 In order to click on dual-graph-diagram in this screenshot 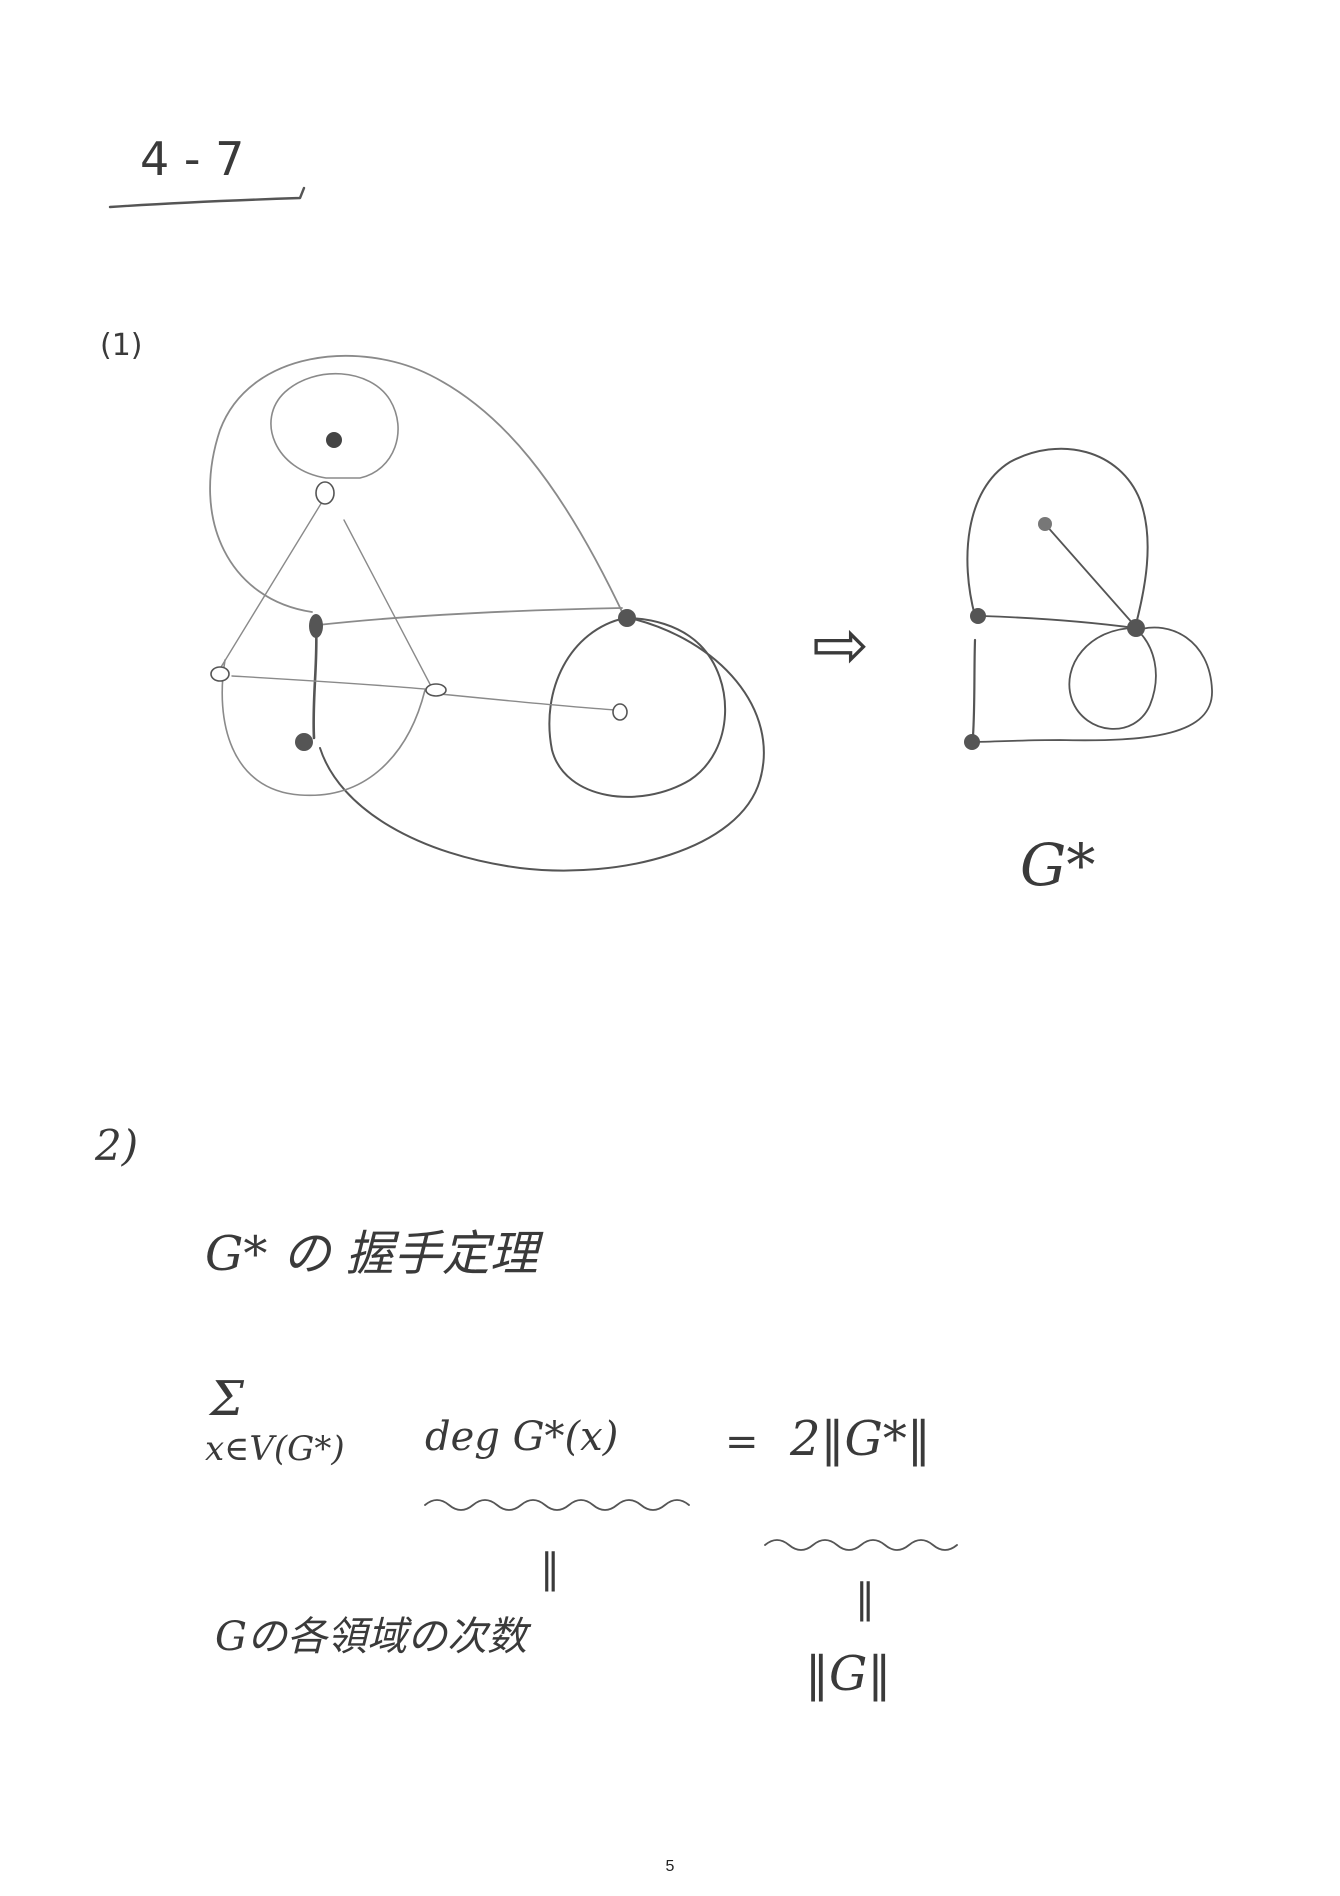, I will do `click(1088, 598)`.